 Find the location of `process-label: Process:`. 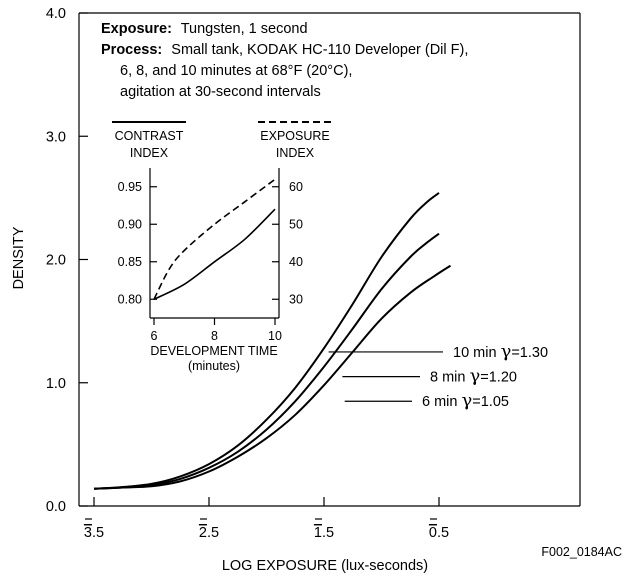

process-label: Process: is located at coordinates (131, 50).